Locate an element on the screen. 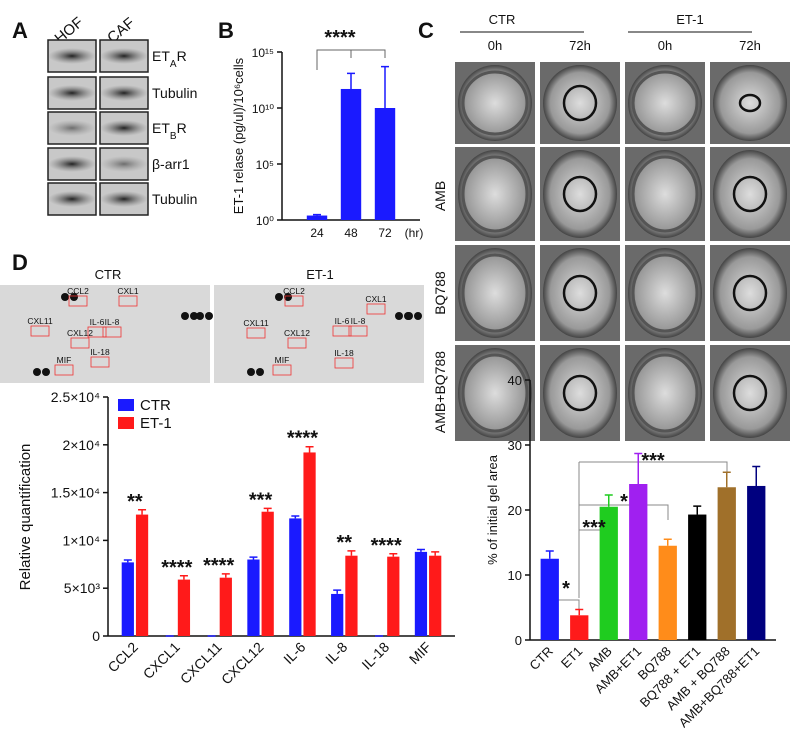  y-tick-label: 10⁵ is located at coordinates (265, 165).